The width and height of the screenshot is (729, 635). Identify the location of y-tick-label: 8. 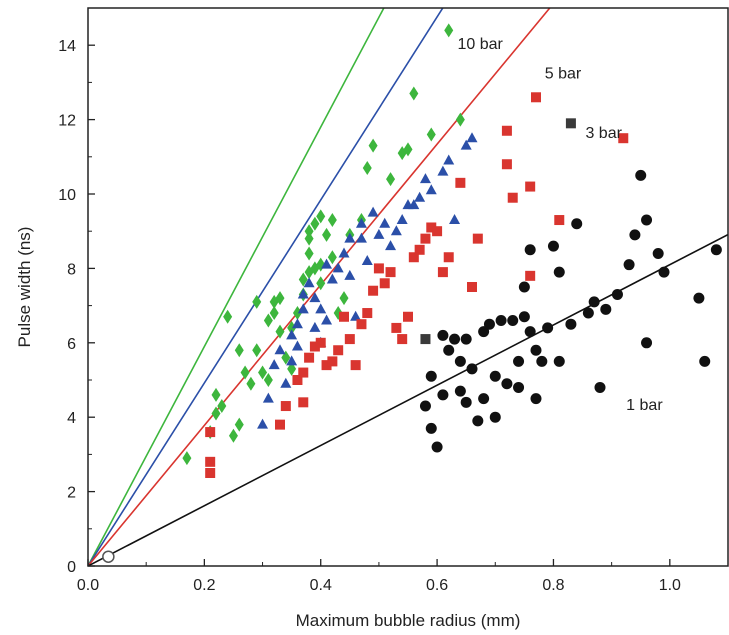
(71, 269).